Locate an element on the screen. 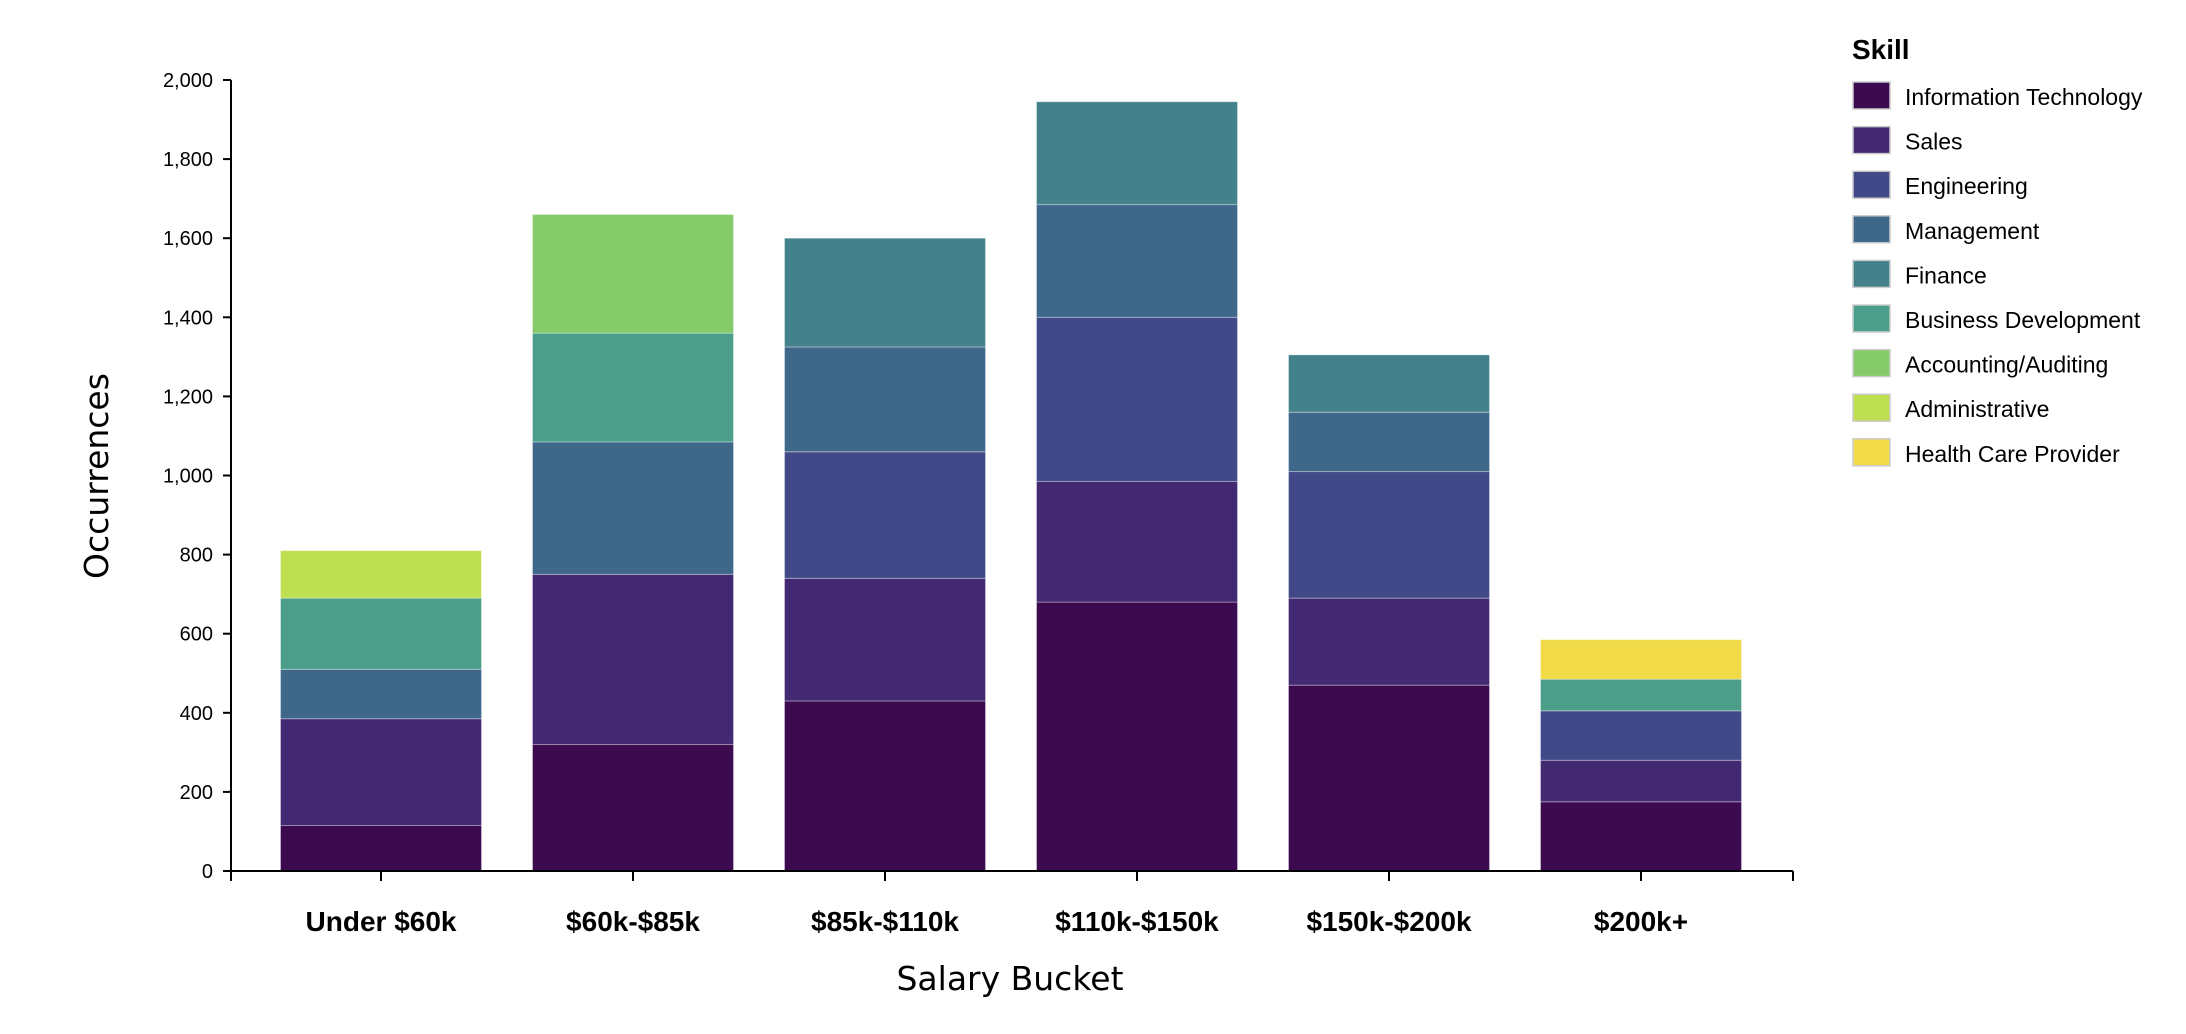 This screenshot has width=2186, height=1034. y-tick-label: 1,000 is located at coordinates (188, 477).